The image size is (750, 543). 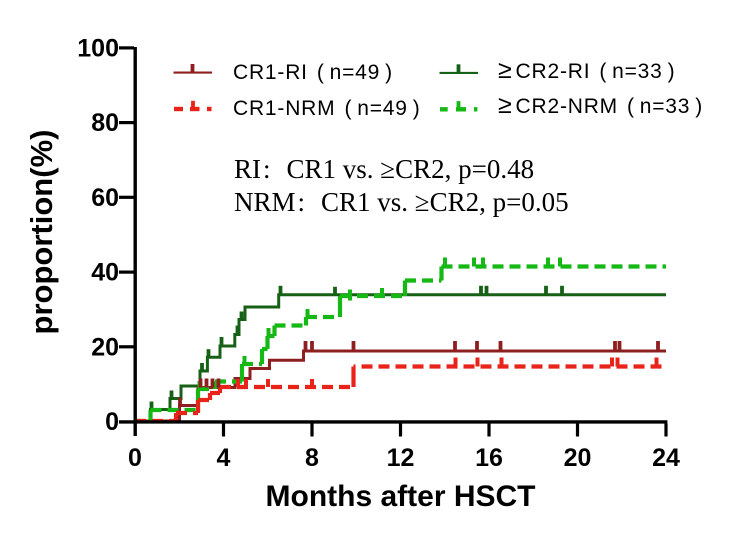 What do you see at coordinates (327, 108) in the screenshot?
I see `svg-text: CR1-NRM(n=49)` at bounding box center [327, 108].